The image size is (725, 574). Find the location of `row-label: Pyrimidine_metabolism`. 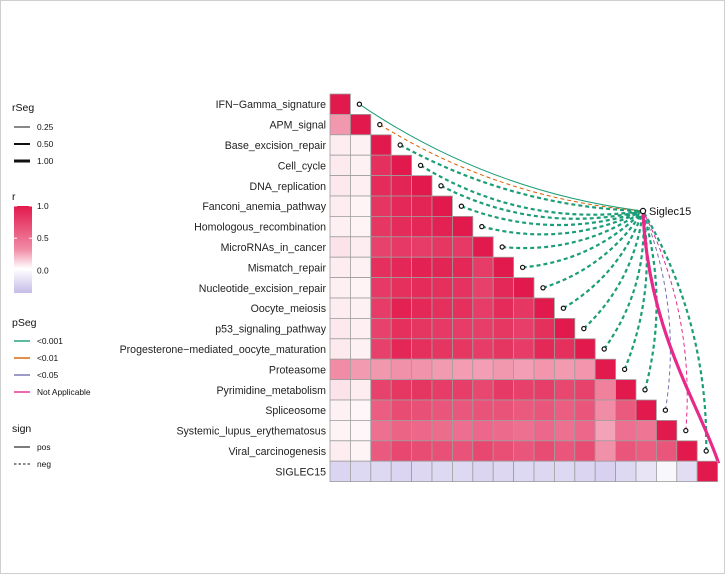

row-label: Pyrimidine_metabolism is located at coordinates (271, 391).